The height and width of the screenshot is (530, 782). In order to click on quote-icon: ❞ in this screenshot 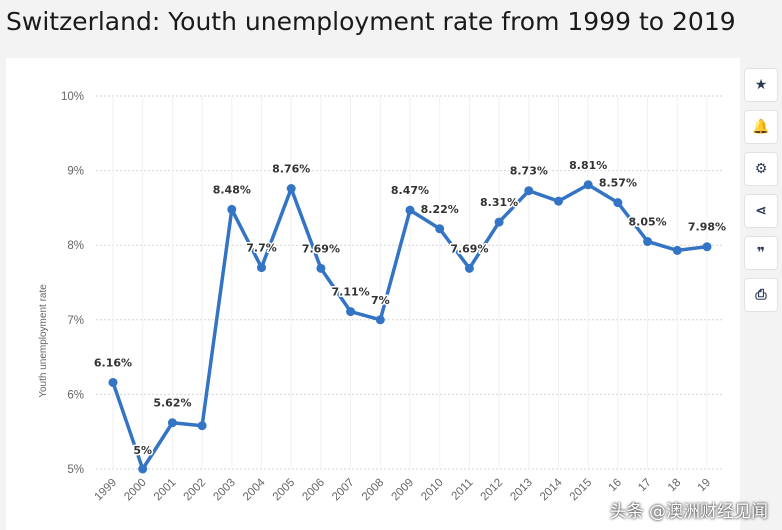, I will do `click(761, 253)`.